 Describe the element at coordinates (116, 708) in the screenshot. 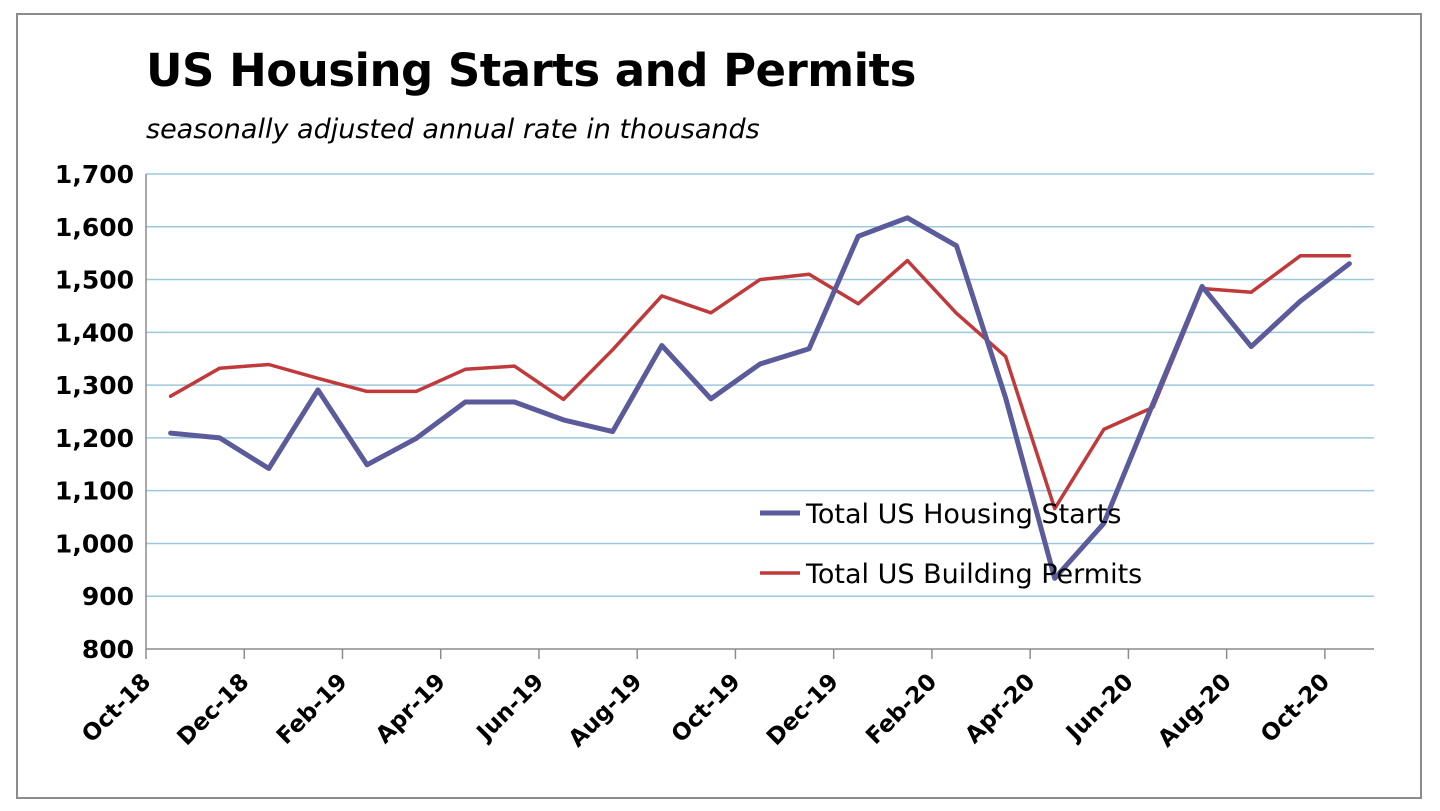

I see `x-tick-label: Oct-18` at that location.